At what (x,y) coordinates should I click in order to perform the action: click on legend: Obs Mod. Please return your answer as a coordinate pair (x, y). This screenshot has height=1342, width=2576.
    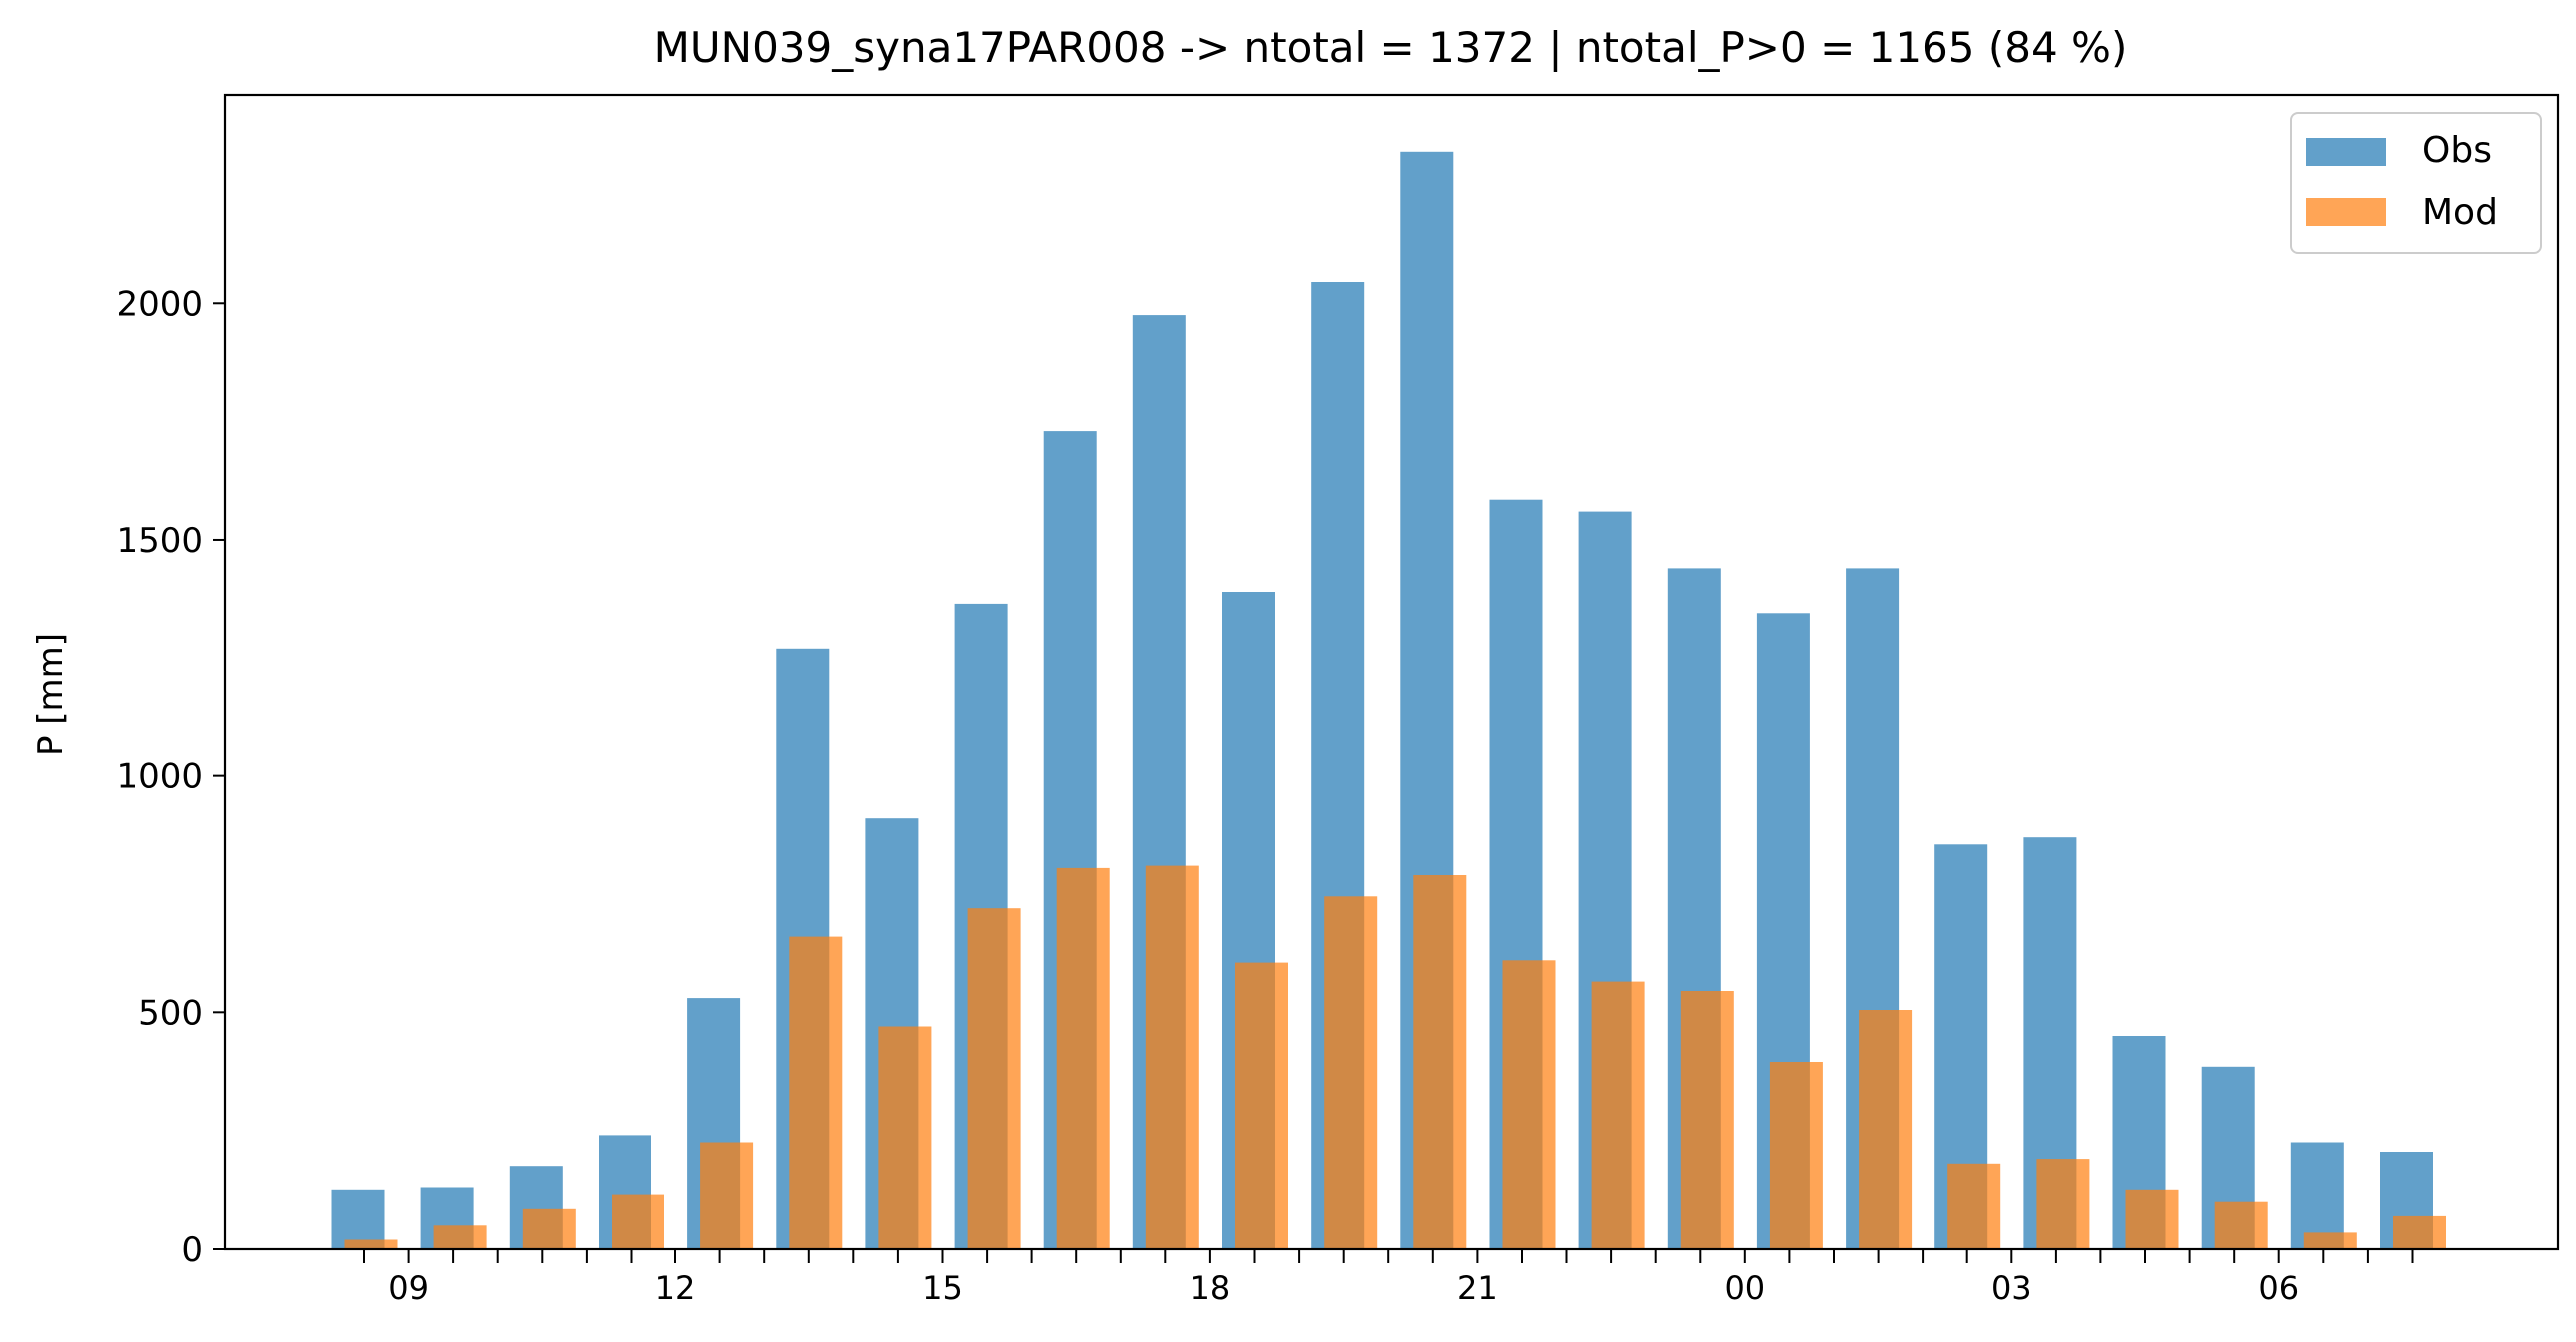
    Looking at the image, I should click on (2416, 183).